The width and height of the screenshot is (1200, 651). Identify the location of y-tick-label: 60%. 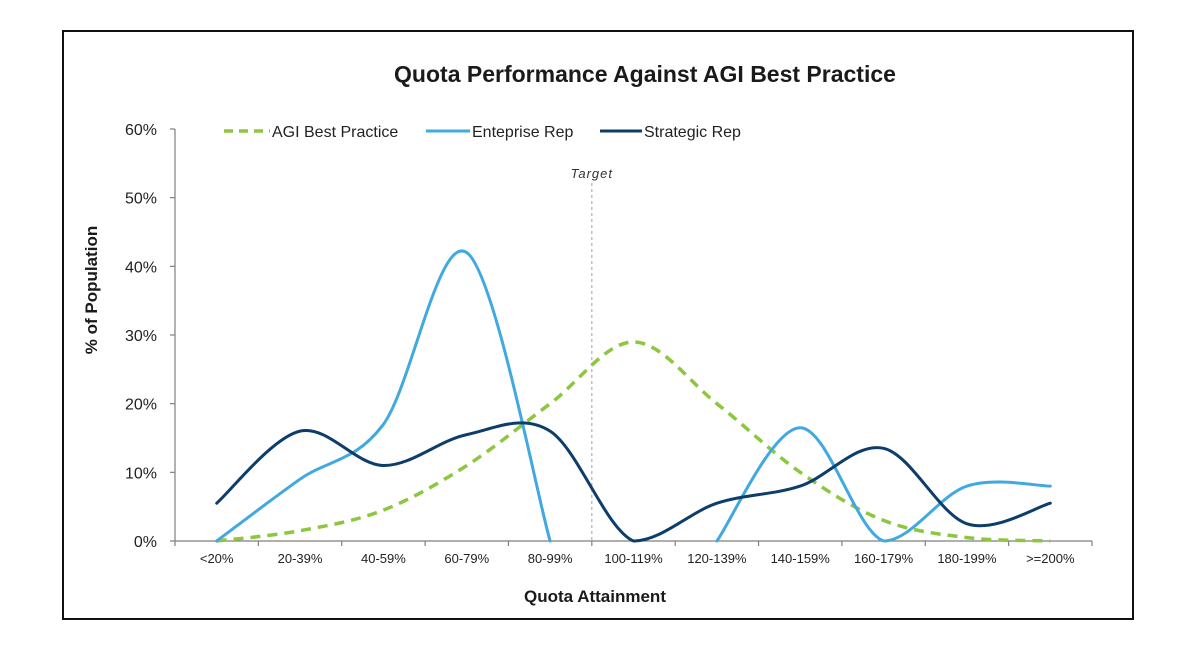
(141, 130).